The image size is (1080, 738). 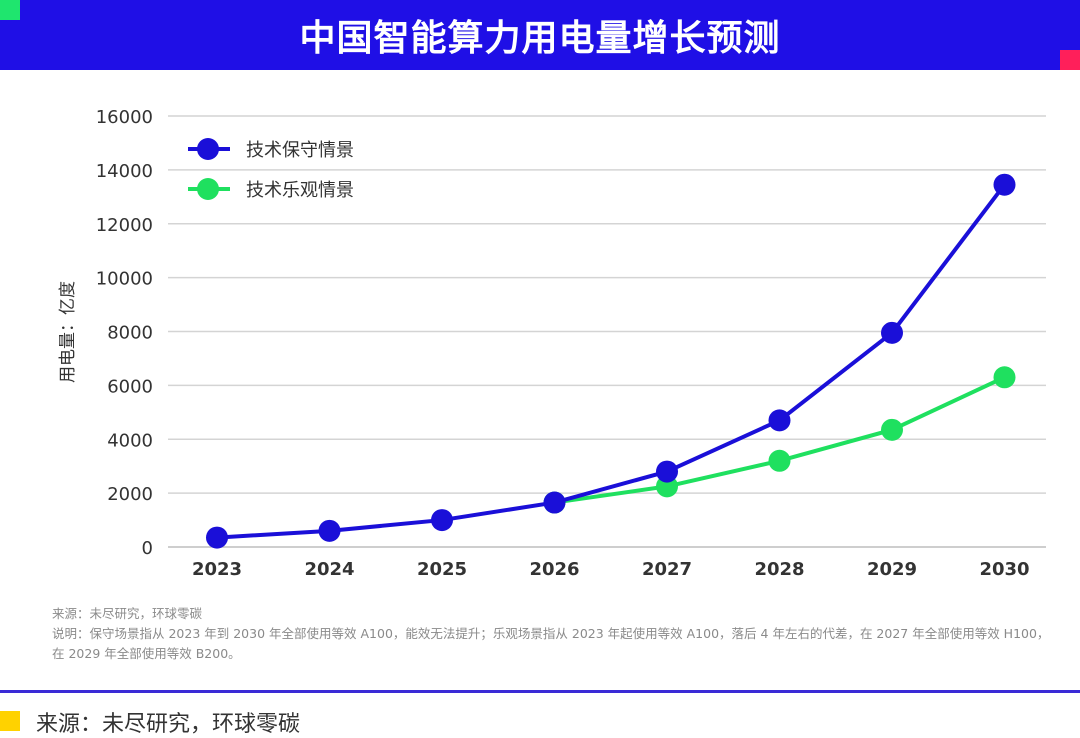 I want to click on x-tick-label: 2023, so click(x=217, y=569).